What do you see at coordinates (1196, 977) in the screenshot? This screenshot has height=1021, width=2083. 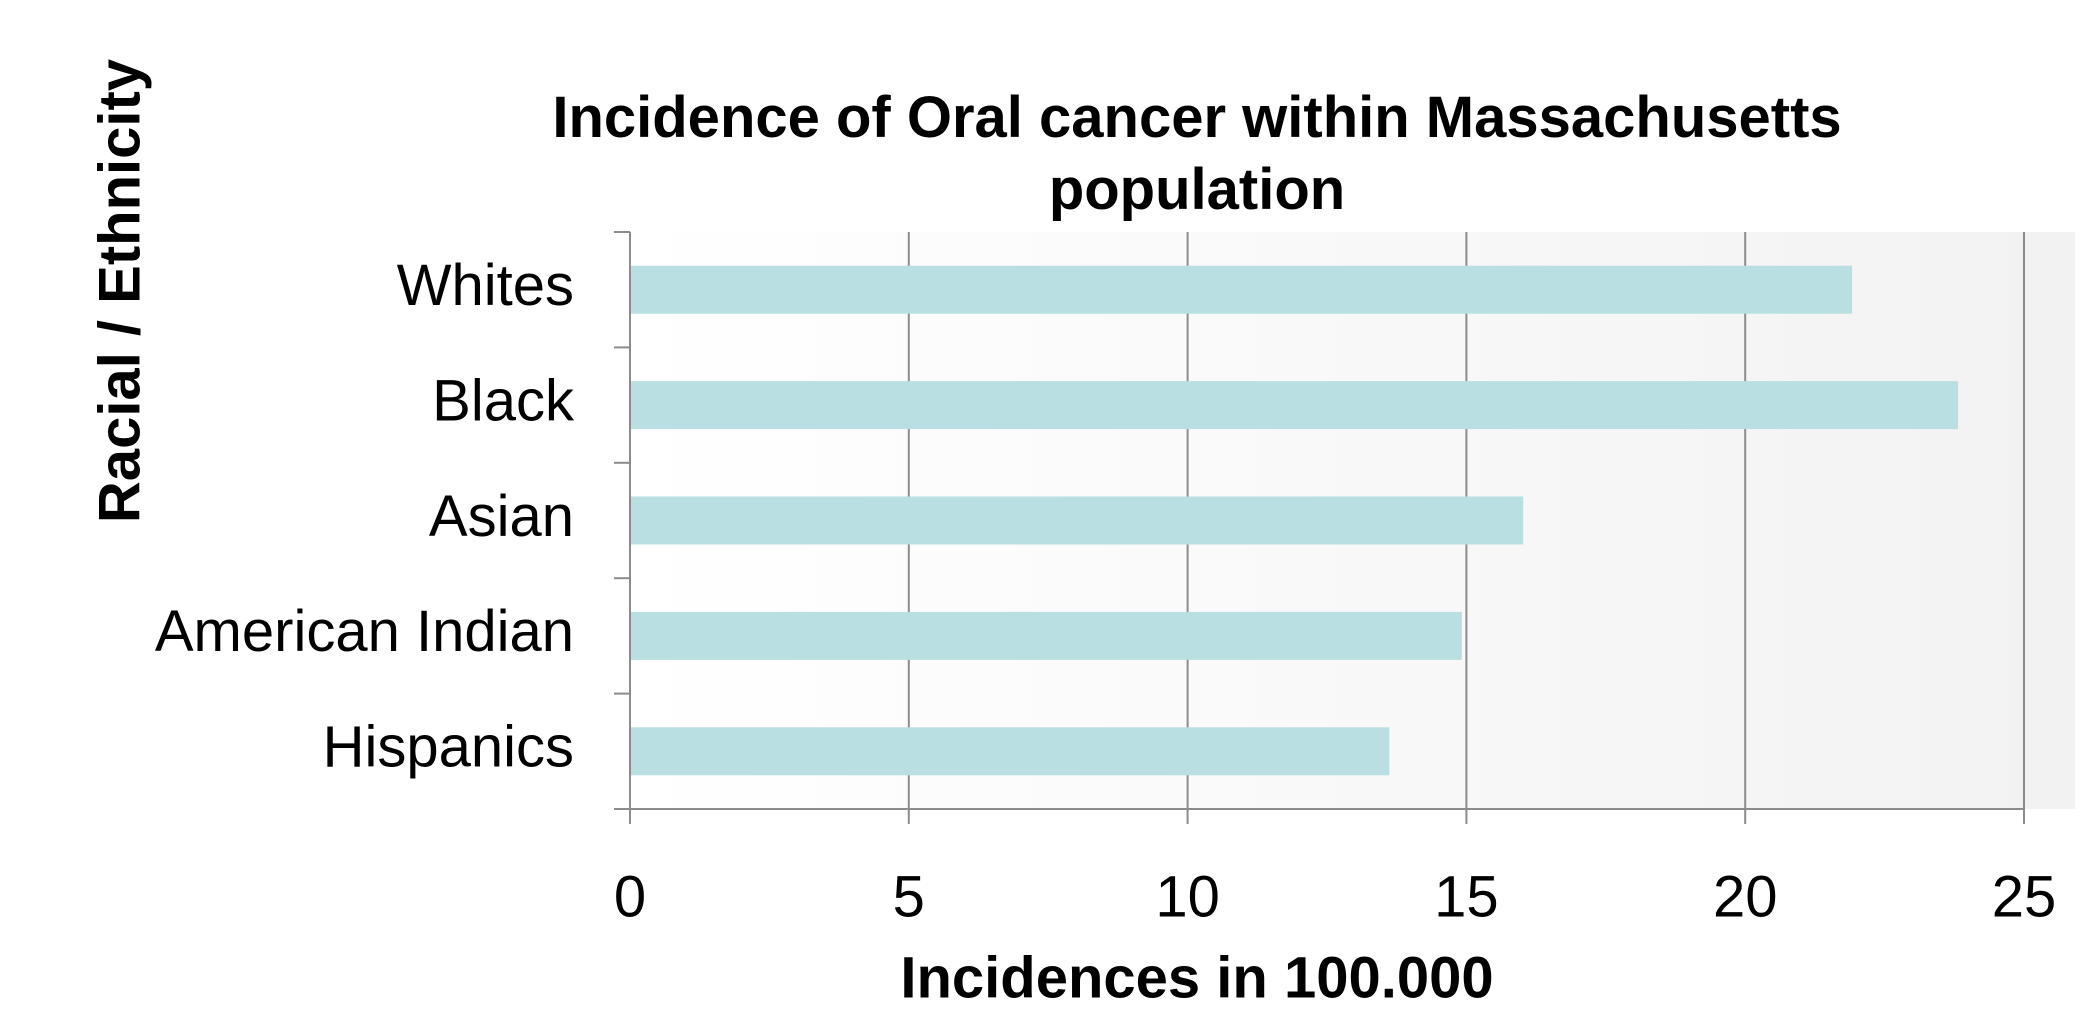 I see `x-axis-label: Incidences in 100.000` at bounding box center [1196, 977].